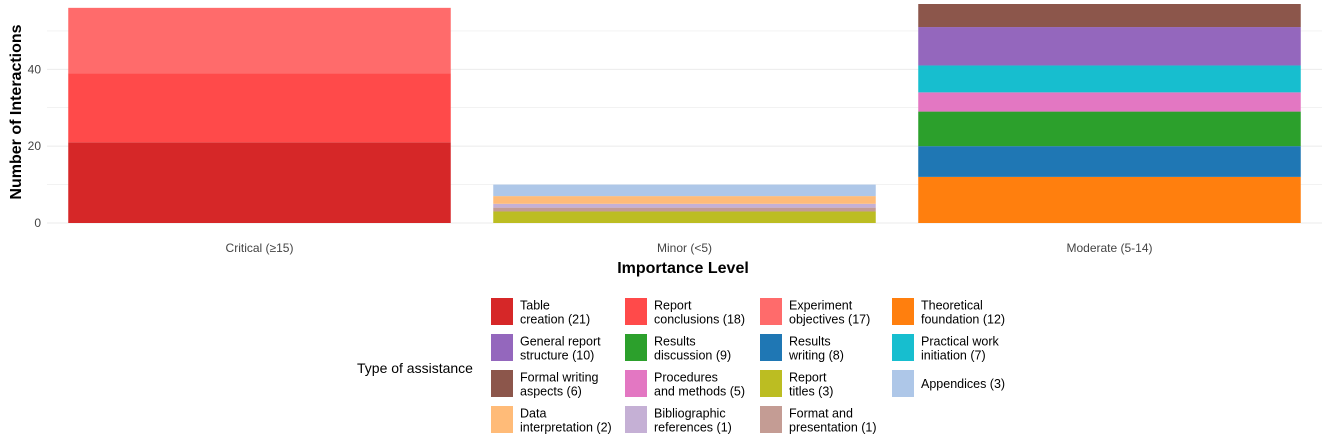  What do you see at coordinates (686, 378) in the screenshot?
I see `legend-label: Procedures` at bounding box center [686, 378].